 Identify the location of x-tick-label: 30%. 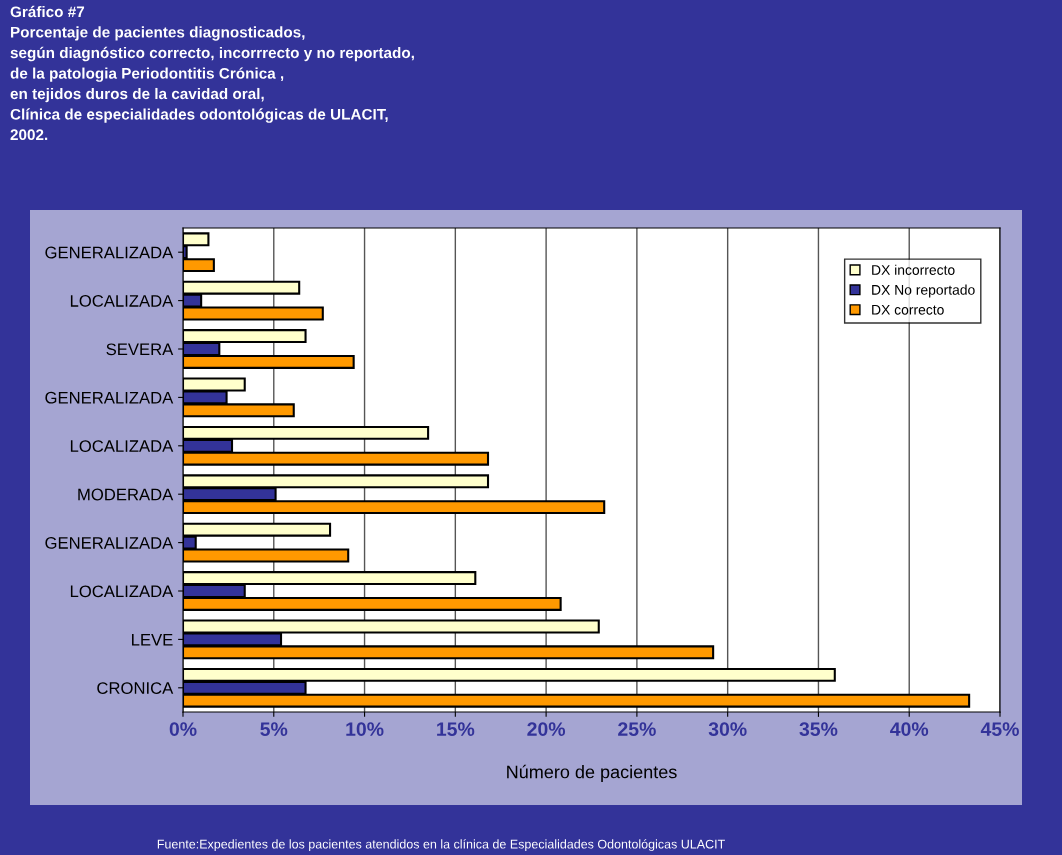
(727, 729).